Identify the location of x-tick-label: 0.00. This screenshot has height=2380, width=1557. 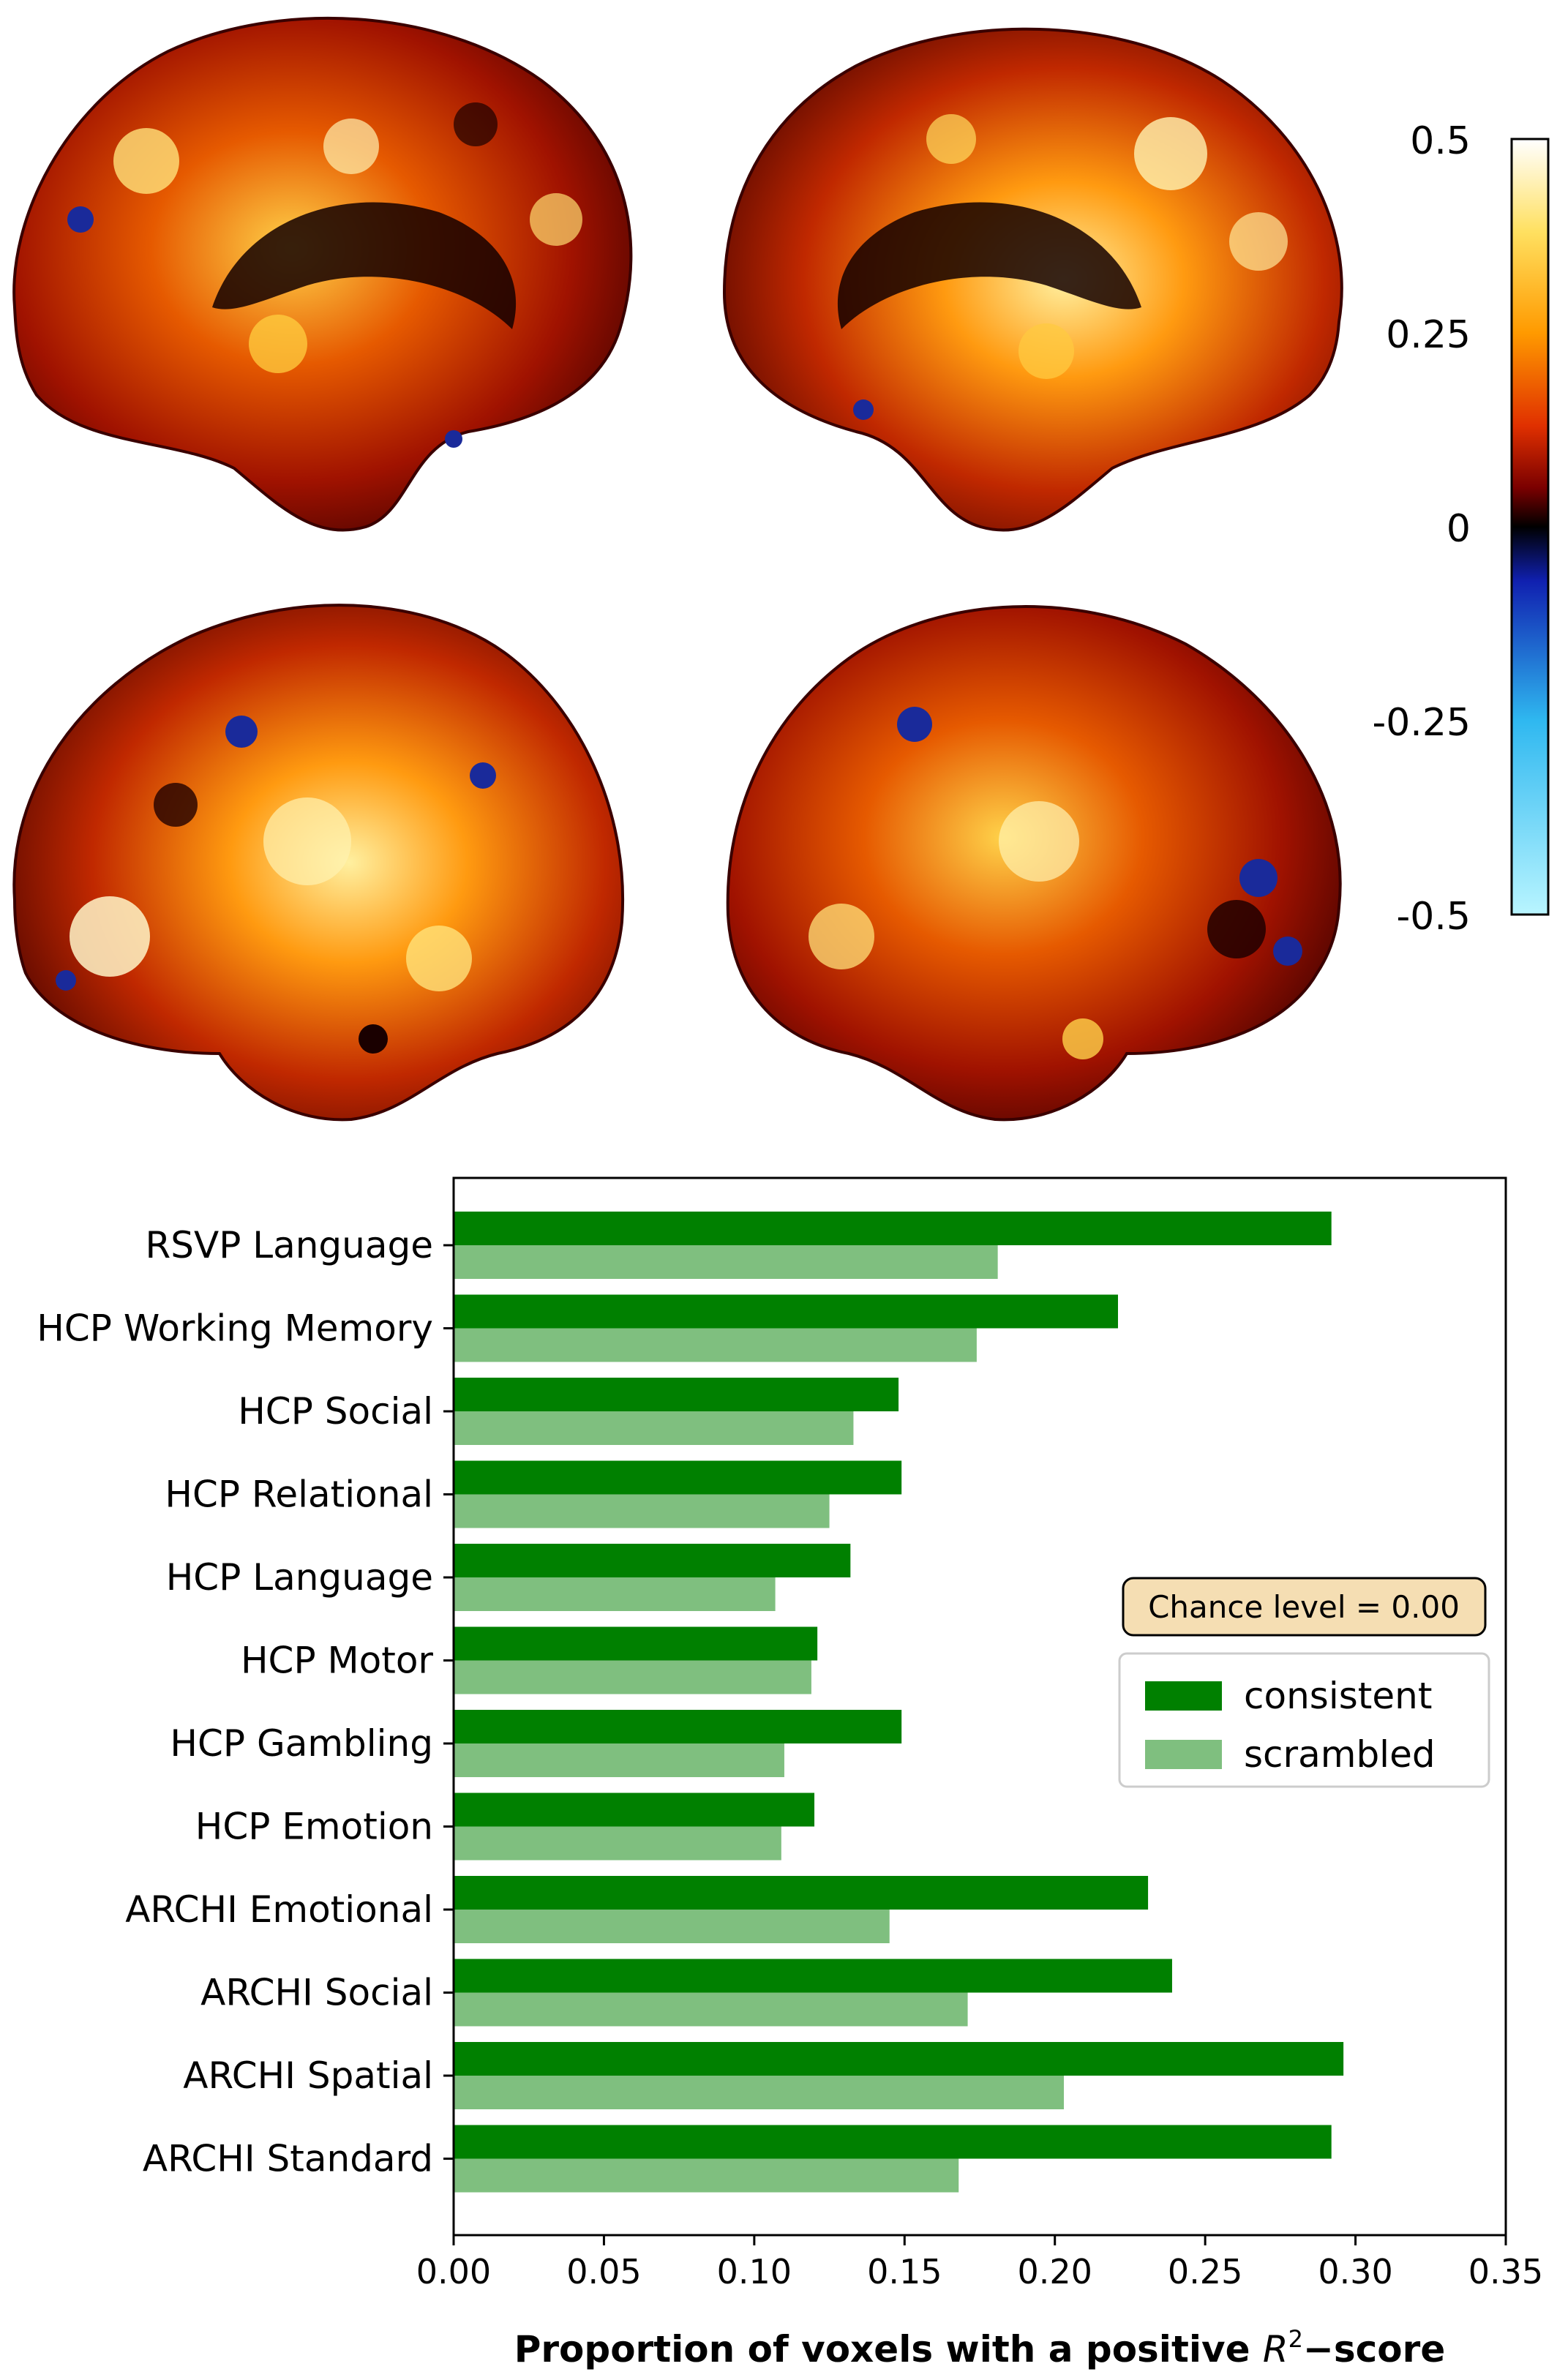
(454, 2271).